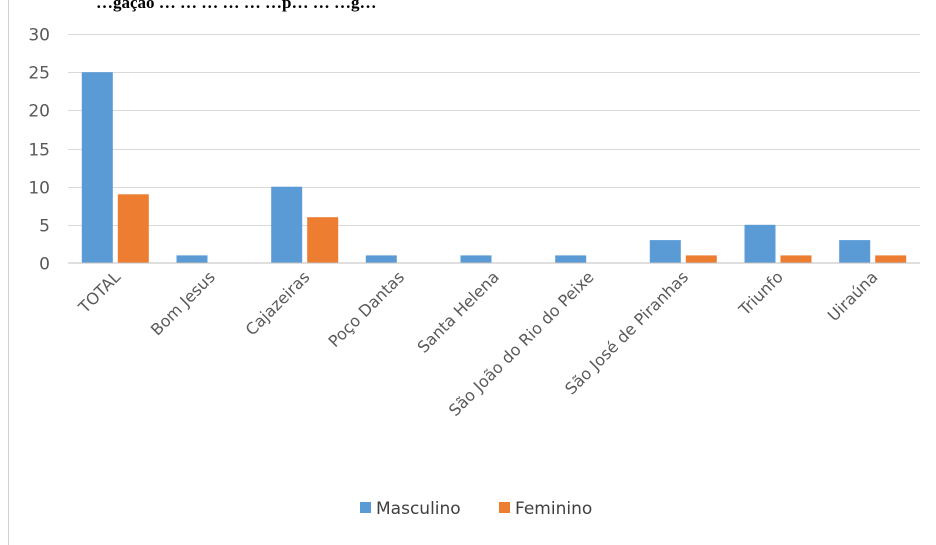 This screenshot has width=936, height=545. I want to click on x-category-label: Poço Dantas, so click(367, 309).